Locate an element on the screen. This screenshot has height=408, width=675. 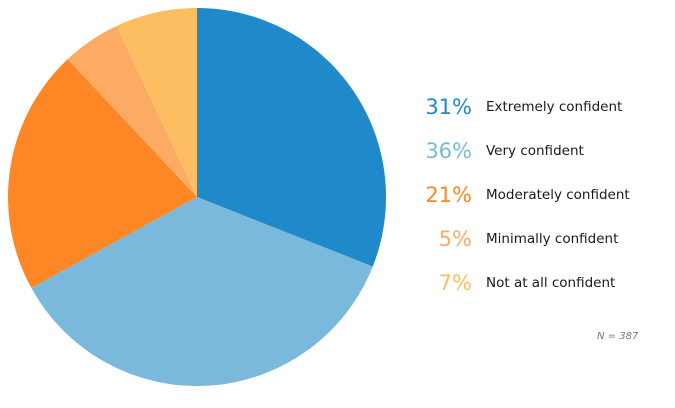
pie-slice-not-at-all-confident is located at coordinates (156, 102).